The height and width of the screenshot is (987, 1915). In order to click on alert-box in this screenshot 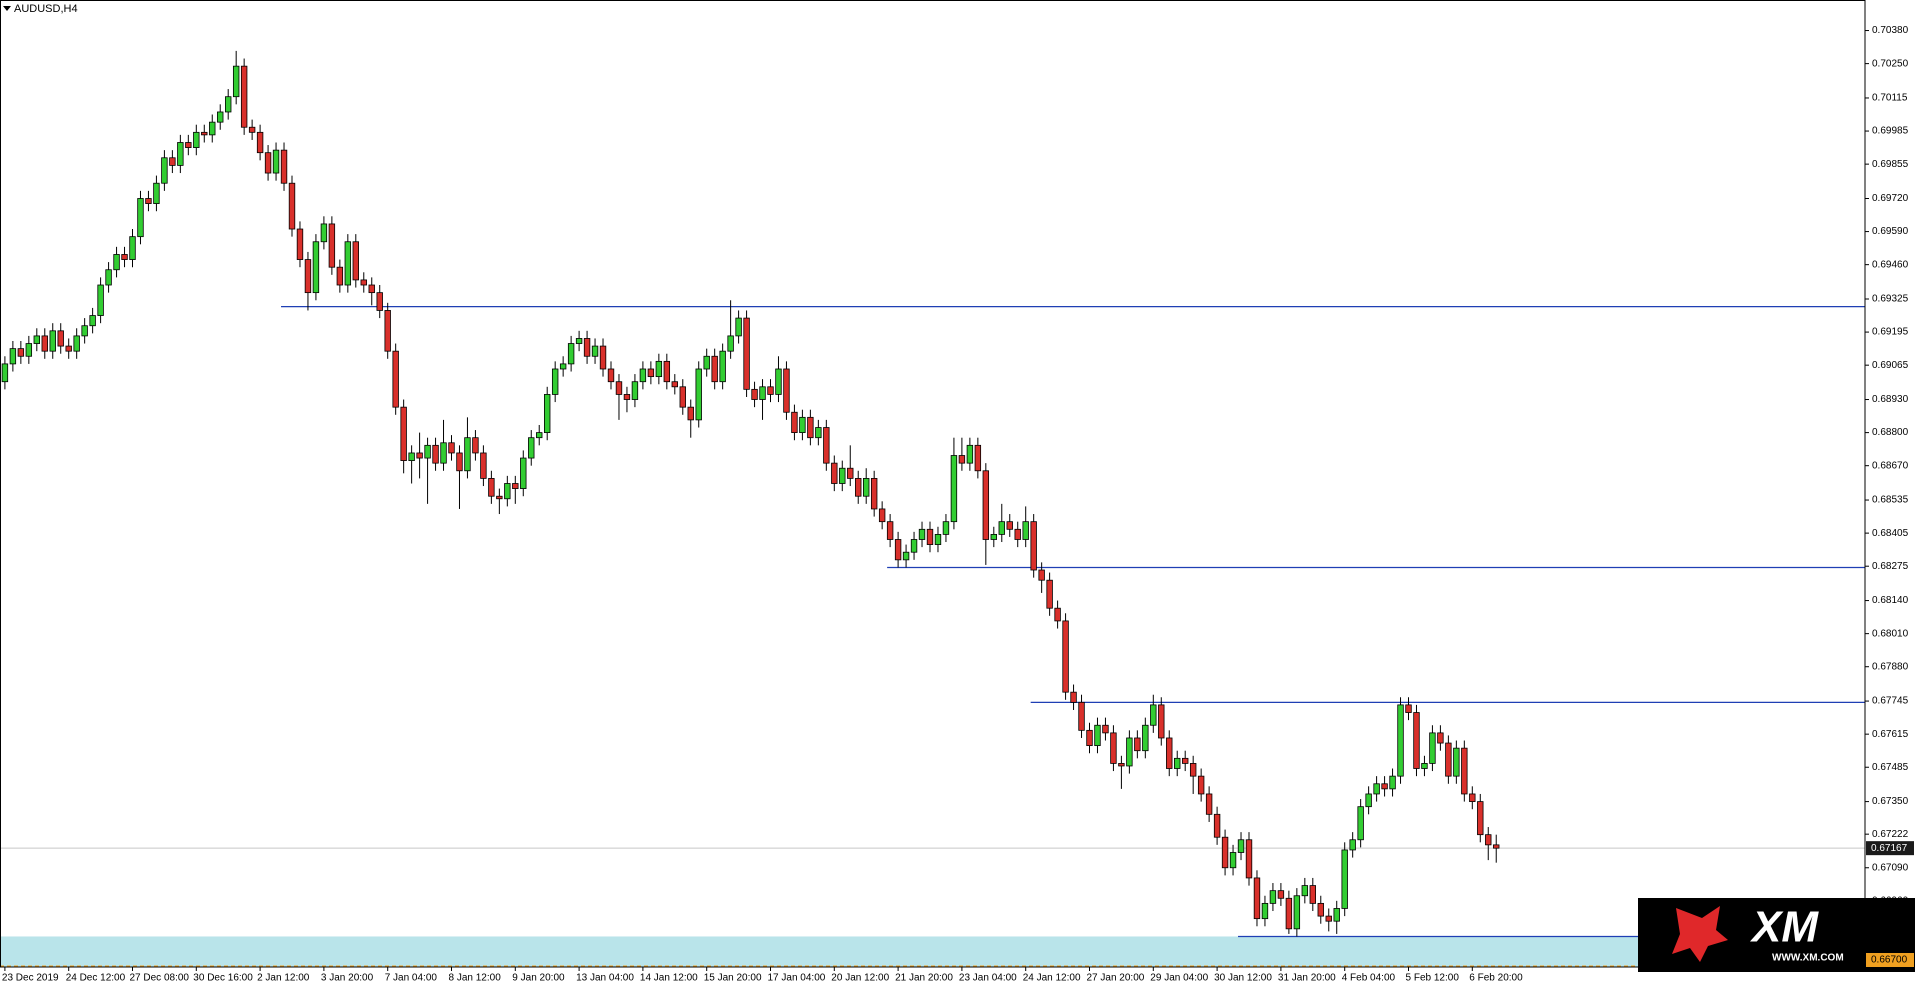, I will do `click(1890, 960)`.